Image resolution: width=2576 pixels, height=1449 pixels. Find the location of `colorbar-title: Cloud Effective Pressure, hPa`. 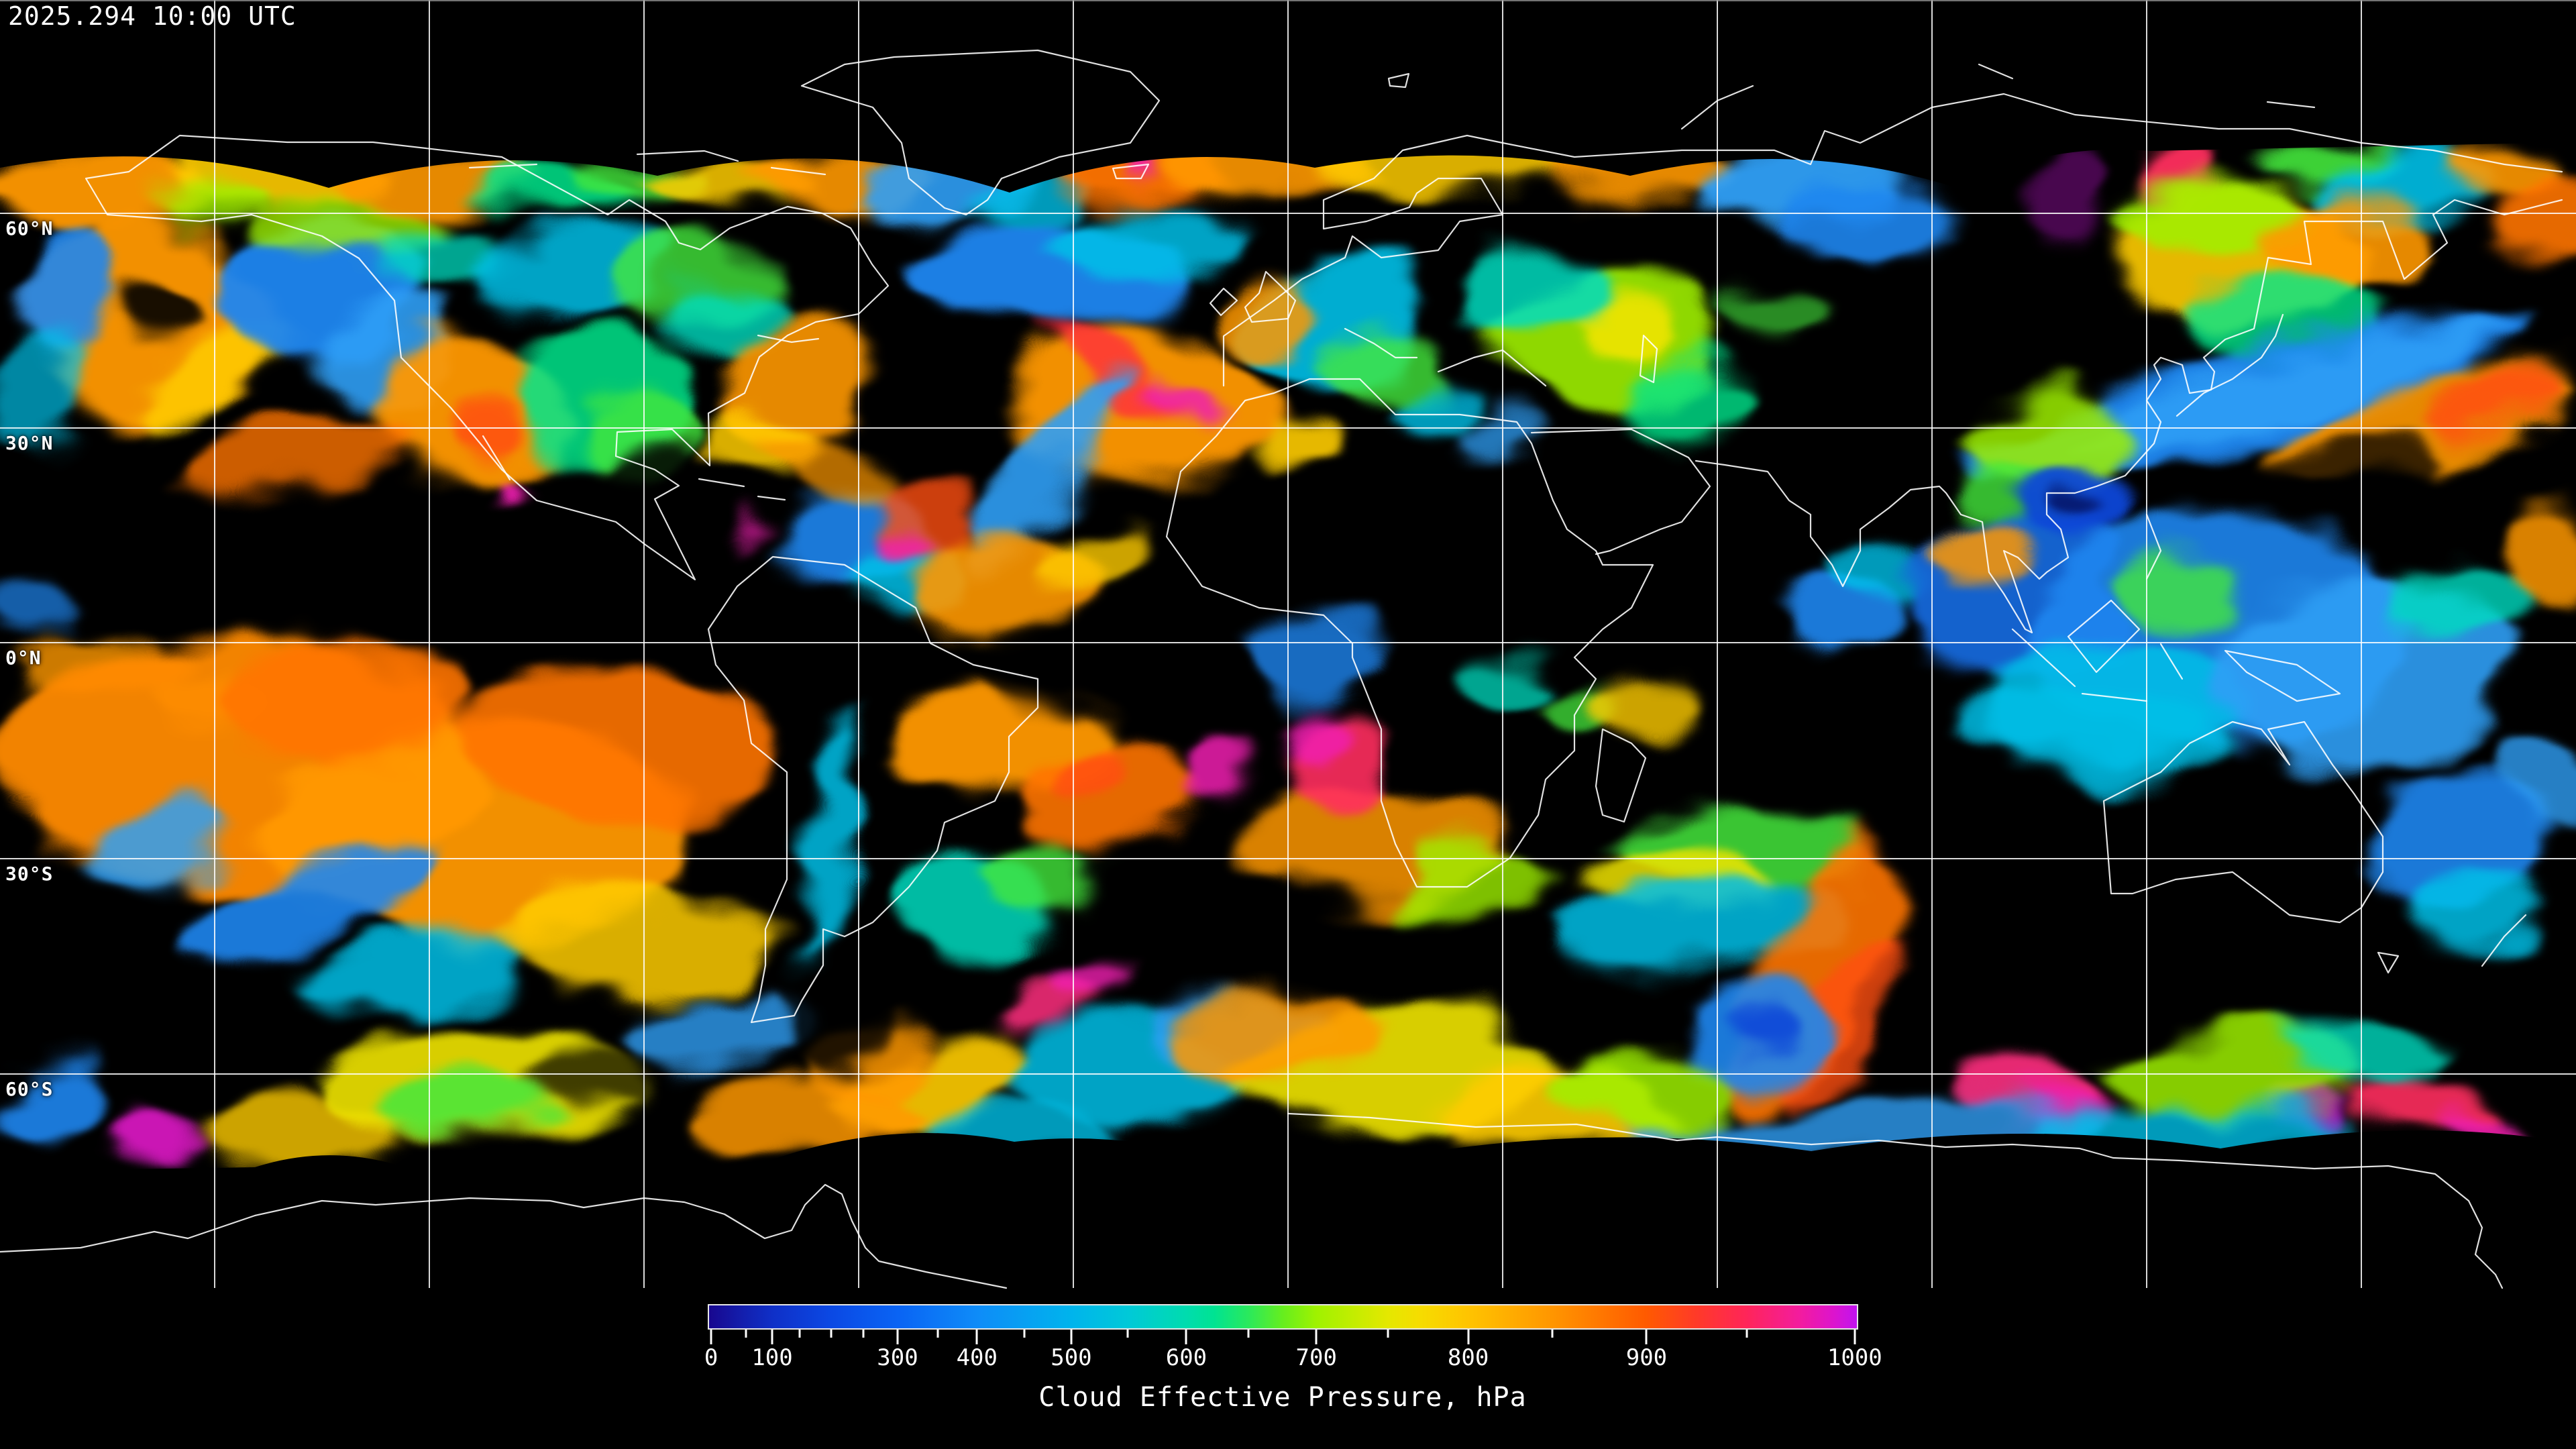

colorbar-title: Cloud Effective Pressure, hPa is located at coordinates (1282, 1397).